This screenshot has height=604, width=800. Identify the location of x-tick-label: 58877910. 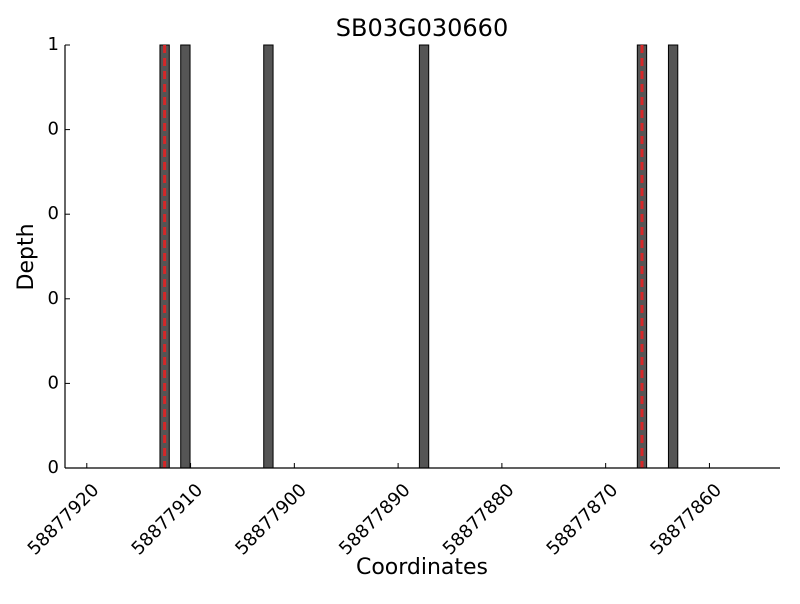
(168, 520).